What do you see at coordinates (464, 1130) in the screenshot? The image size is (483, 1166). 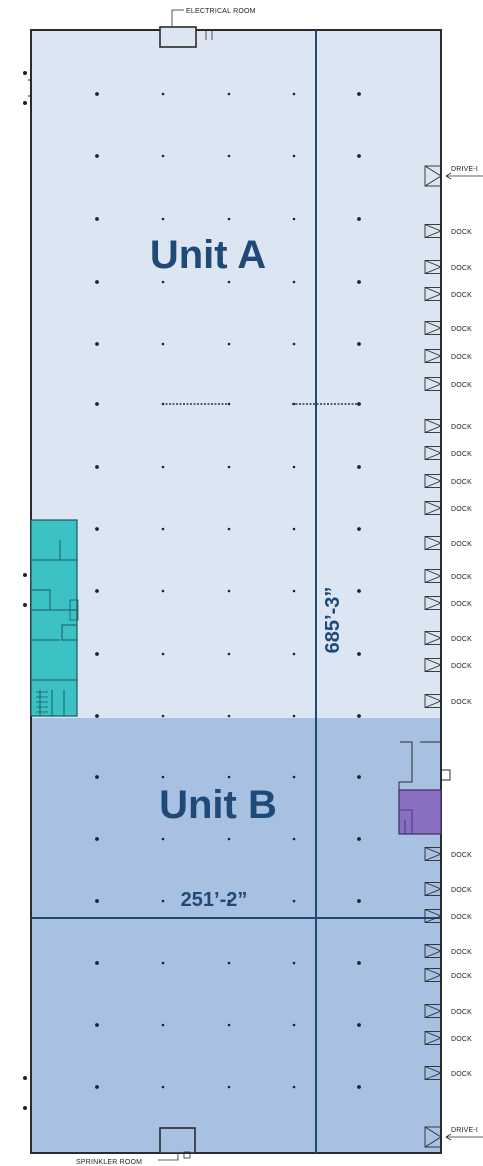 I see `drive-in-label: DRIVE-I` at bounding box center [464, 1130].